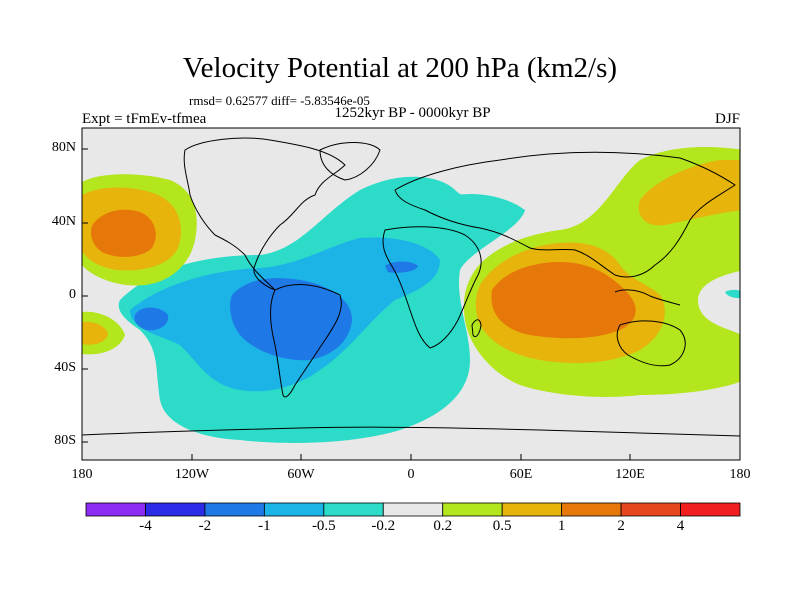  What do you see at coordinates (443, 526) in the screenshot?
I see `legend-label: 0.2` at bounding box center [443, 526].